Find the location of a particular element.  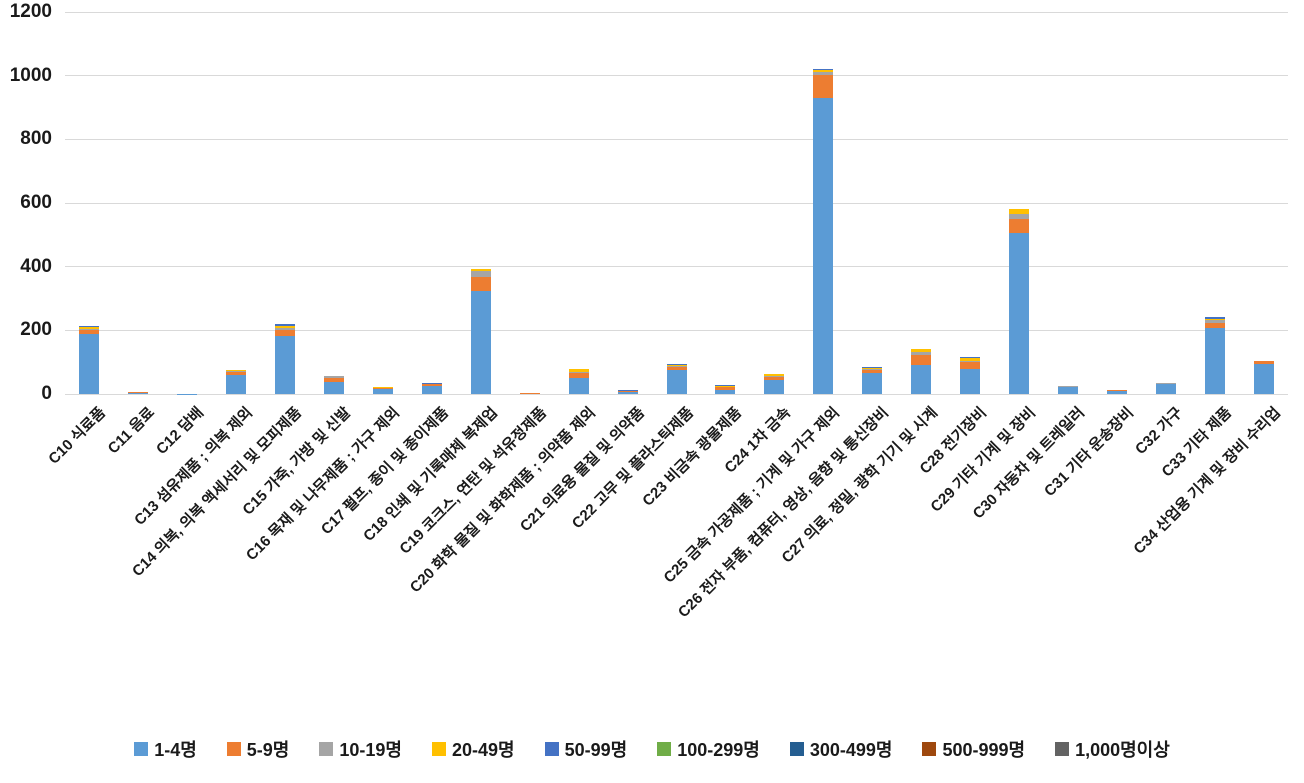

bar-segment-1-4명-cat24 is located at coordinates (1263, 379).